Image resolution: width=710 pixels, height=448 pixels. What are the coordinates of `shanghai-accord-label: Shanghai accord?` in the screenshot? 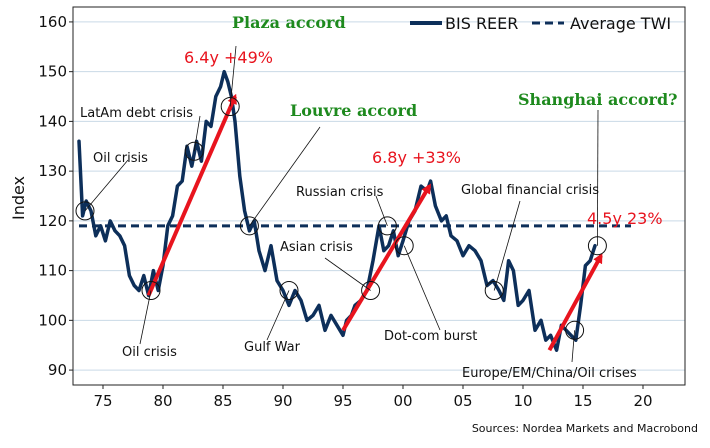 It's located at (598, 99).